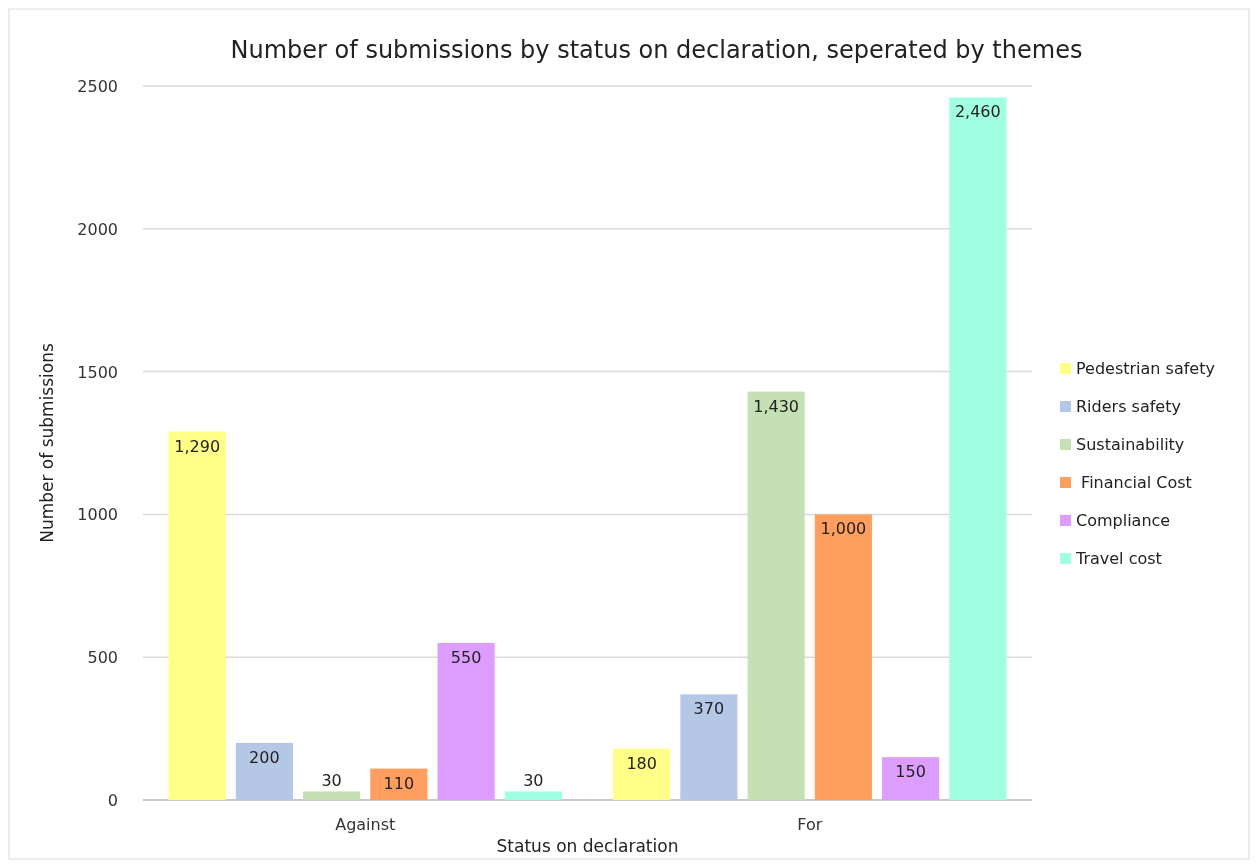  Describe the element at coordinates (97, 86) in the screenshot. I see `y-tick-label: 2500` at that location.